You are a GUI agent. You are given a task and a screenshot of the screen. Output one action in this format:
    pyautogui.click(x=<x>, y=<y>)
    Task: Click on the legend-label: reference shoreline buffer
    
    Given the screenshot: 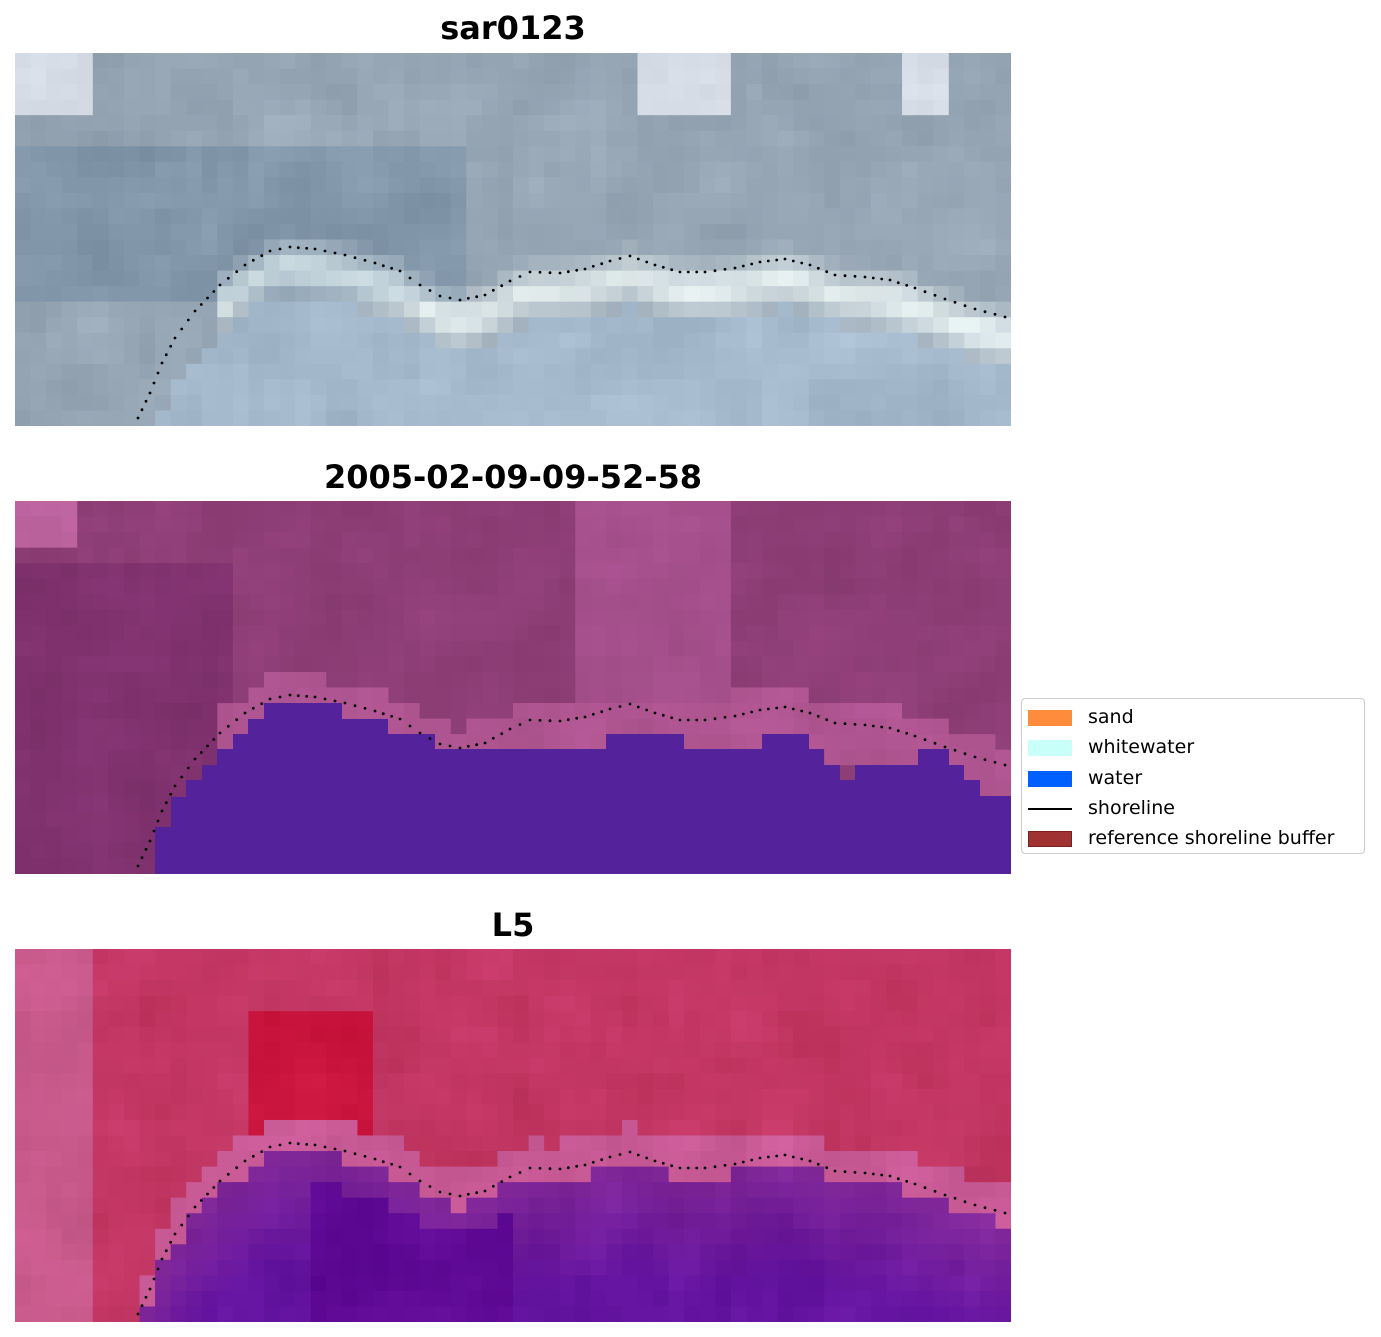 What is the action you would take?
    pyautogui.click(x=1211, y=838)
    